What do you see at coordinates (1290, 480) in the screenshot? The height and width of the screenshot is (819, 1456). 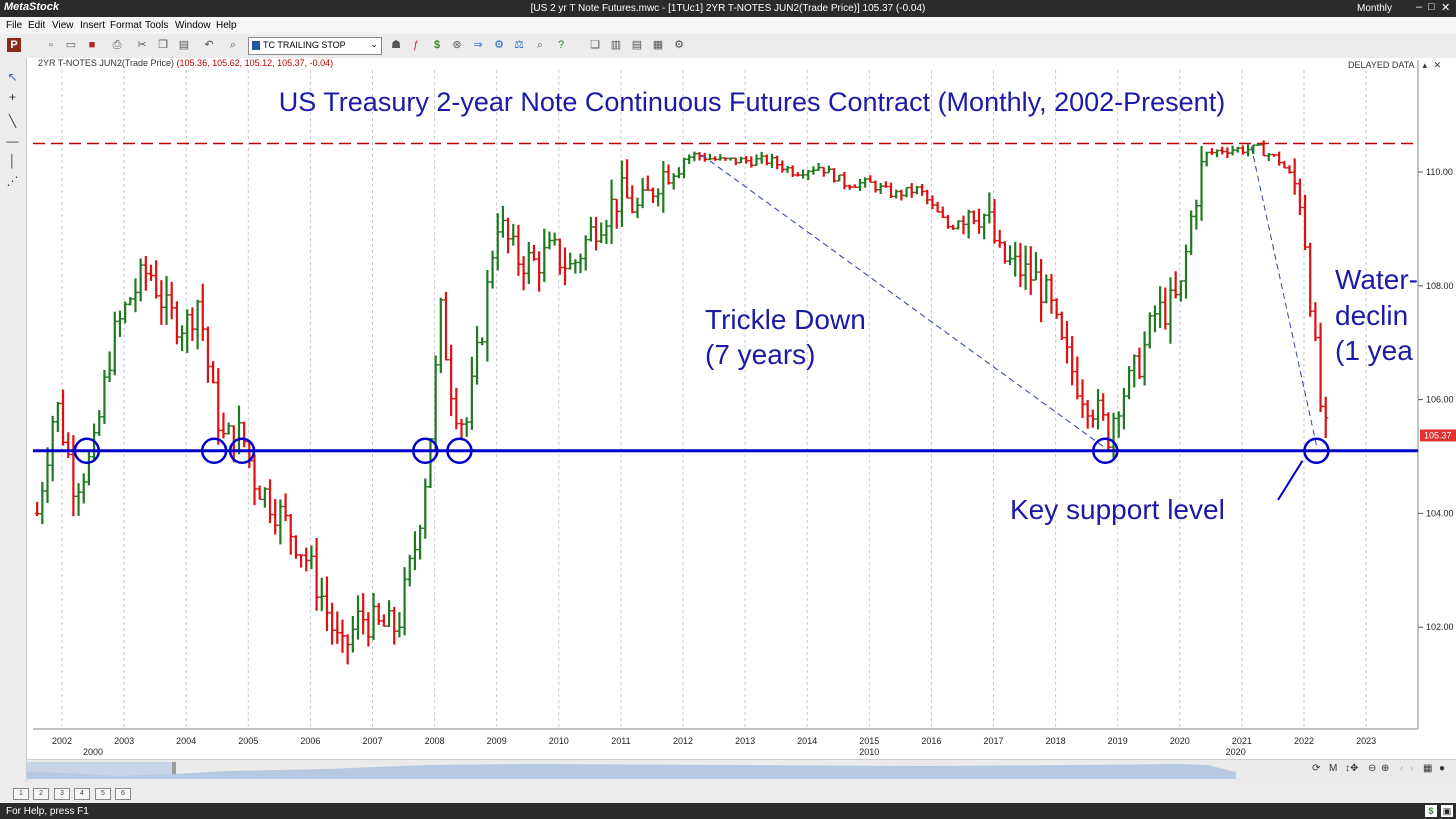 I see `support-pointer-line` at bounding box center [1290, 480].